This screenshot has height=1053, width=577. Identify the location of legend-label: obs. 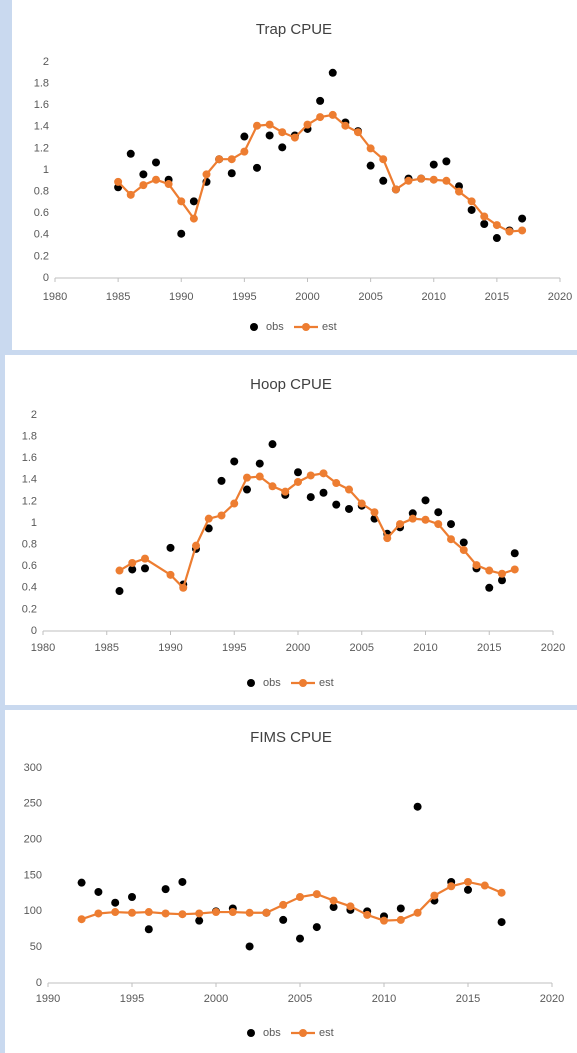
(275, 327).